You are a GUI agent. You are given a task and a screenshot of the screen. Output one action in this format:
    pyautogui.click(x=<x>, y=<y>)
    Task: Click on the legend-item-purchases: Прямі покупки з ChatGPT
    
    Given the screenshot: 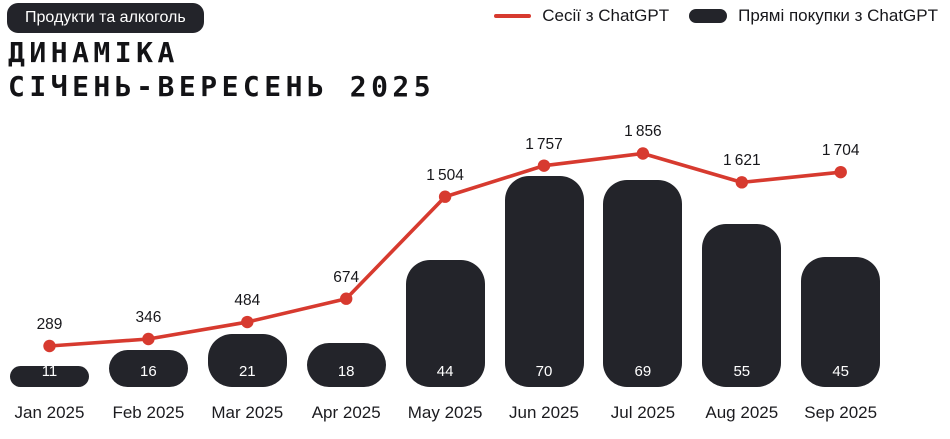 What is the action you would take?
    pyautogui.click(x=813, y=16)
    